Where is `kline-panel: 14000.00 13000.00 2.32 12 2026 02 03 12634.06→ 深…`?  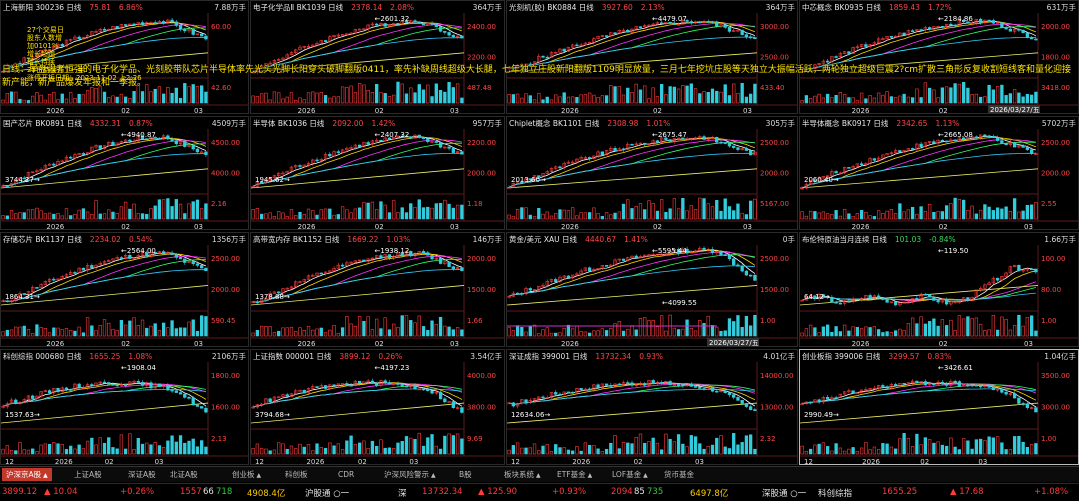
kline-panel: 14000.00 13000.00 2.32 12 2026 02 03 12634.06→ 深… is located at coordinates (652, 407).